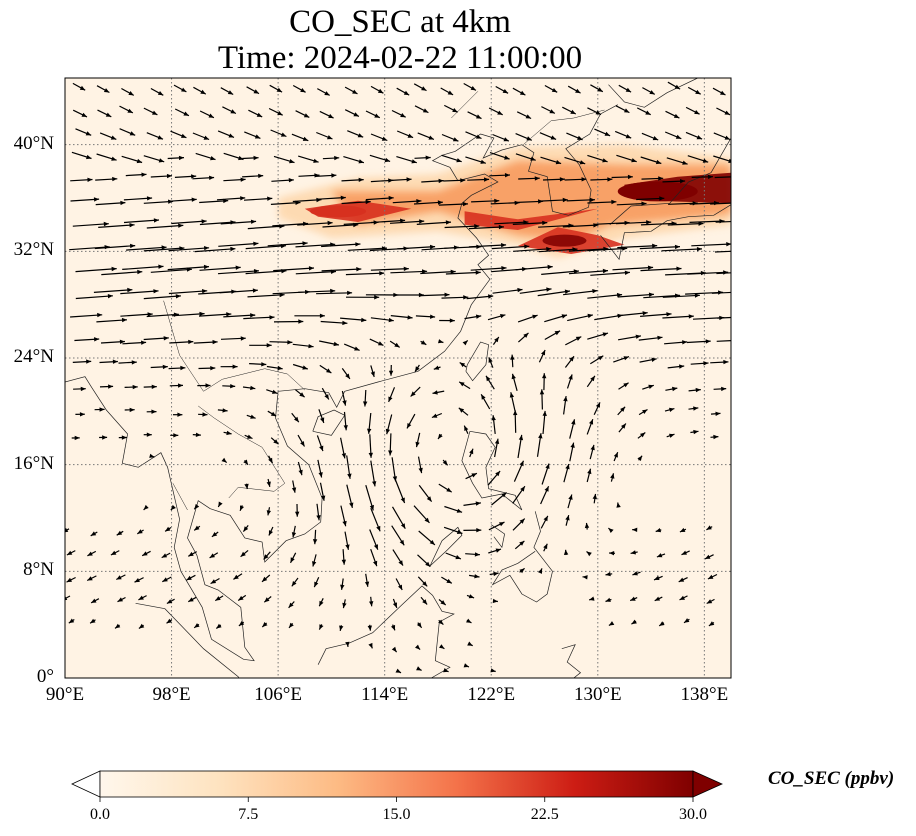  I want to click on lat-tick-label: 8°N, so click(38, 570).